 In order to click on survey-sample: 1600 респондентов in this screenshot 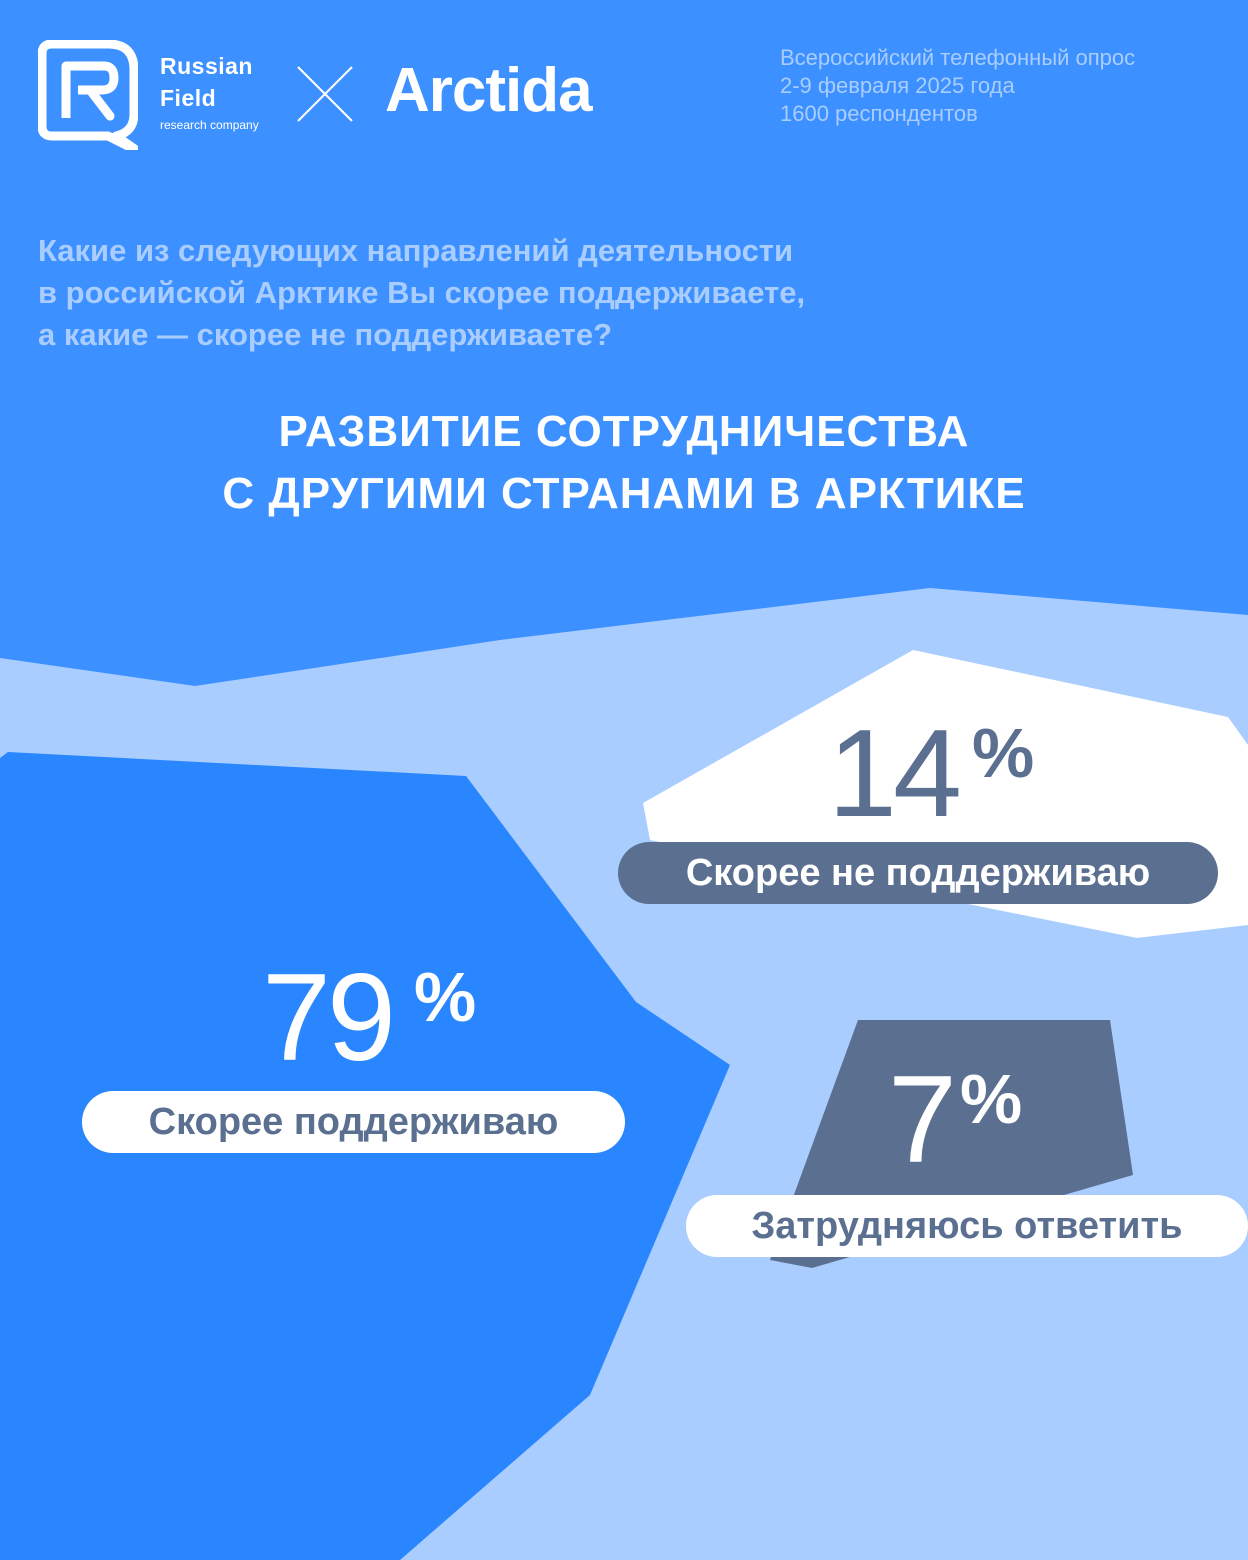, I will do `click(879, 113)`.